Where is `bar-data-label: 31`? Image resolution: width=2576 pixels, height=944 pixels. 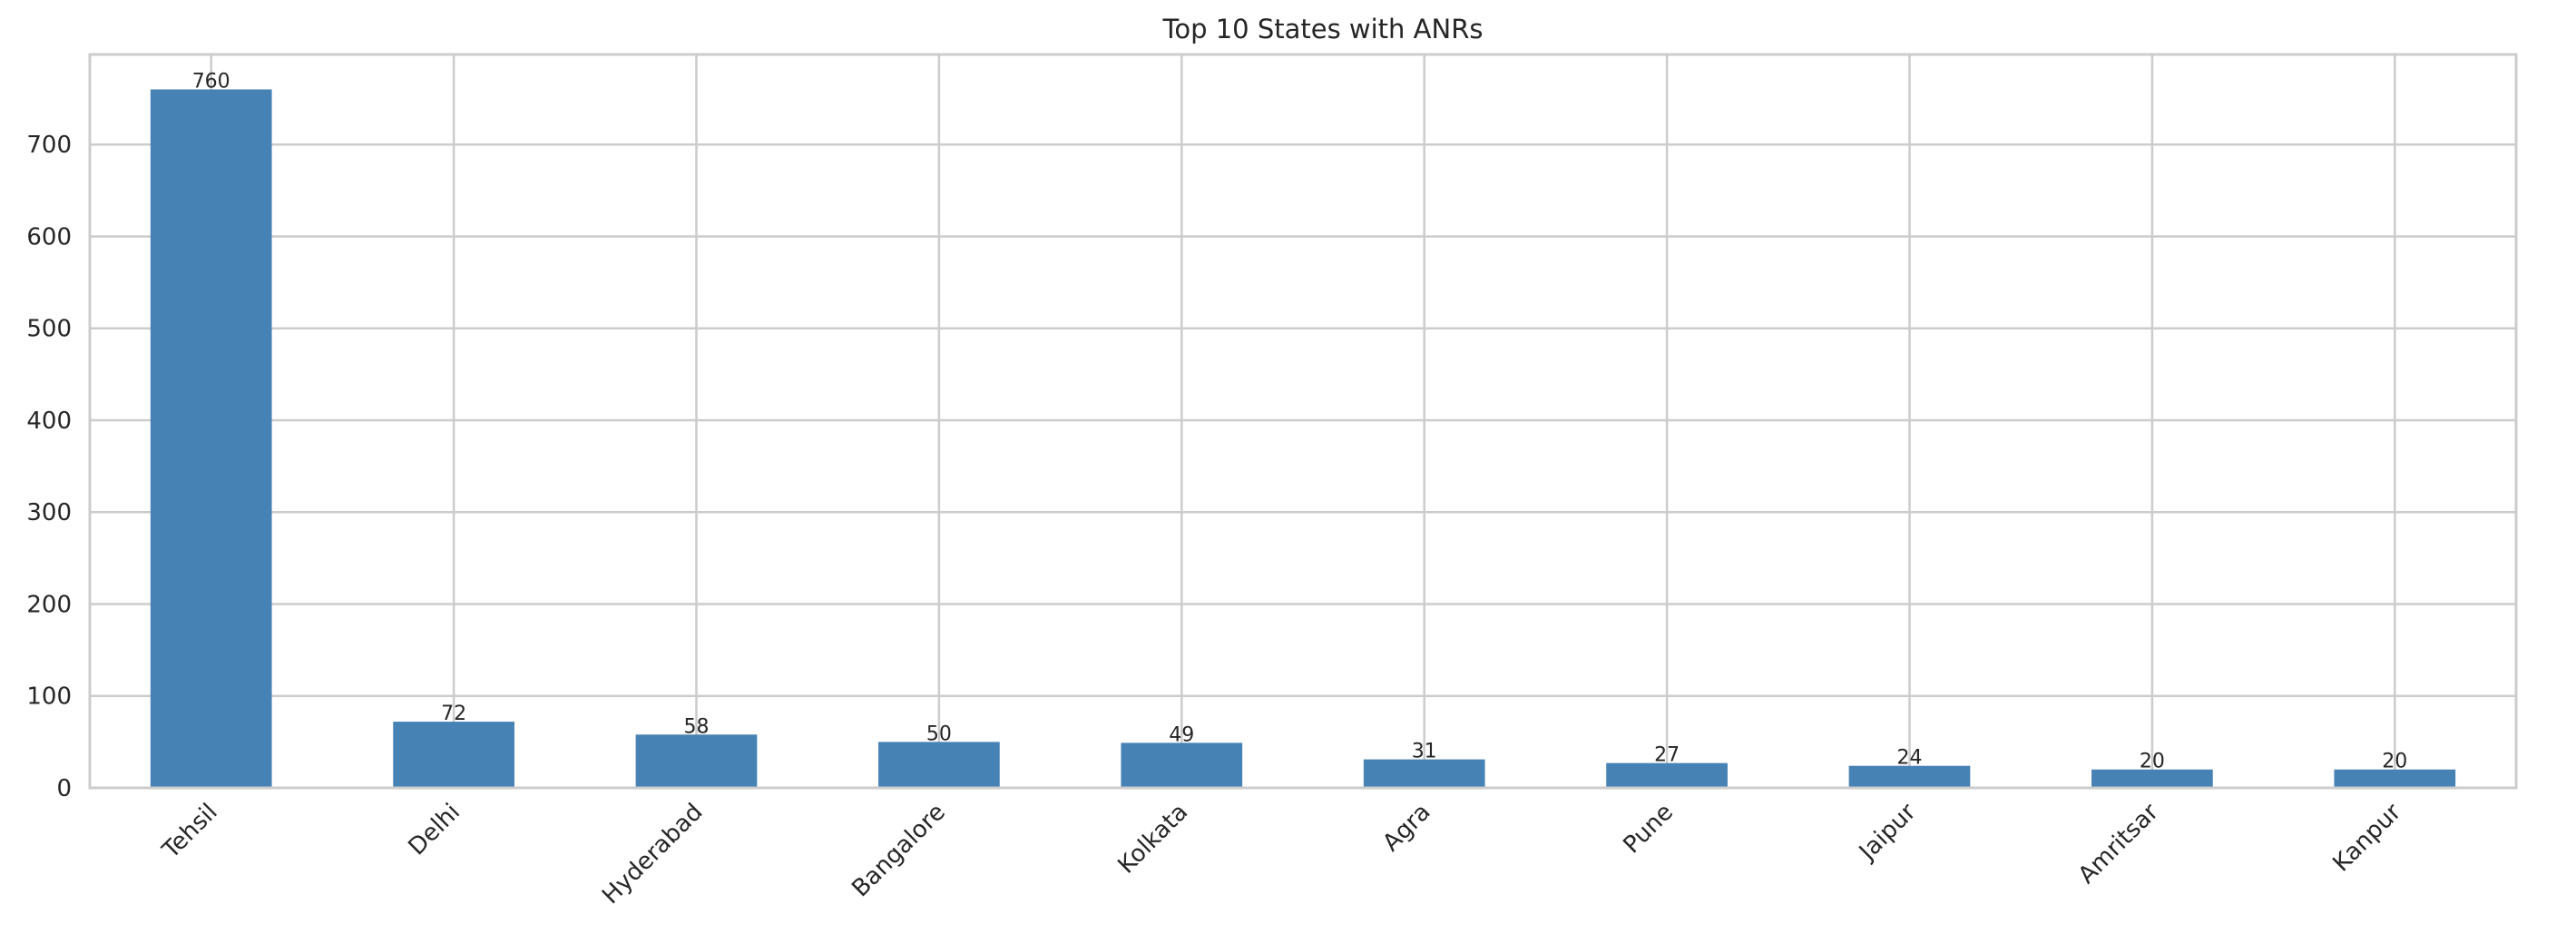 bar-data-label: 31 is located at coordinates (1424, 752).